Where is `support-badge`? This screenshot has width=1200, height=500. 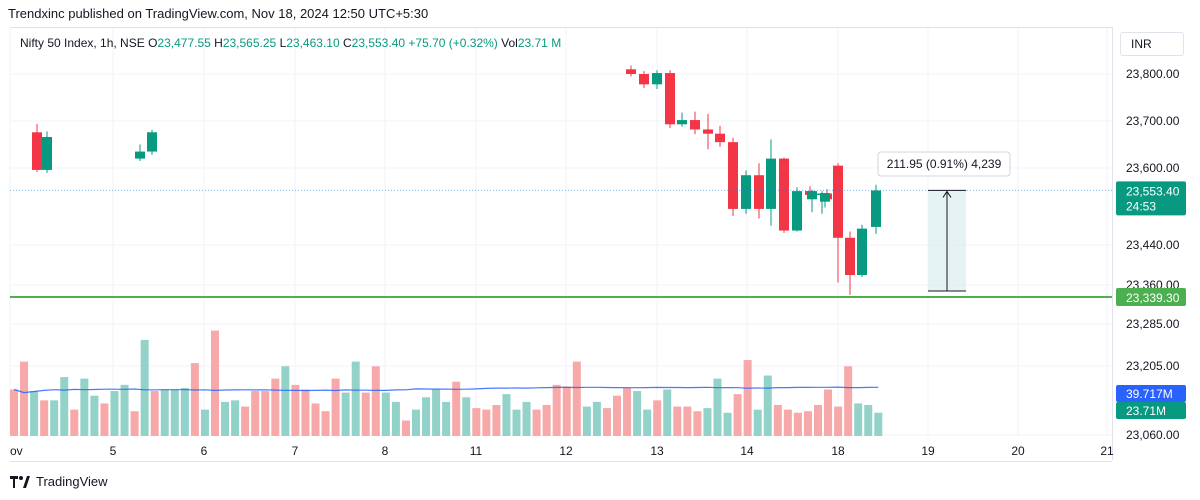 support-badge is located at coordinates (1151, 297).